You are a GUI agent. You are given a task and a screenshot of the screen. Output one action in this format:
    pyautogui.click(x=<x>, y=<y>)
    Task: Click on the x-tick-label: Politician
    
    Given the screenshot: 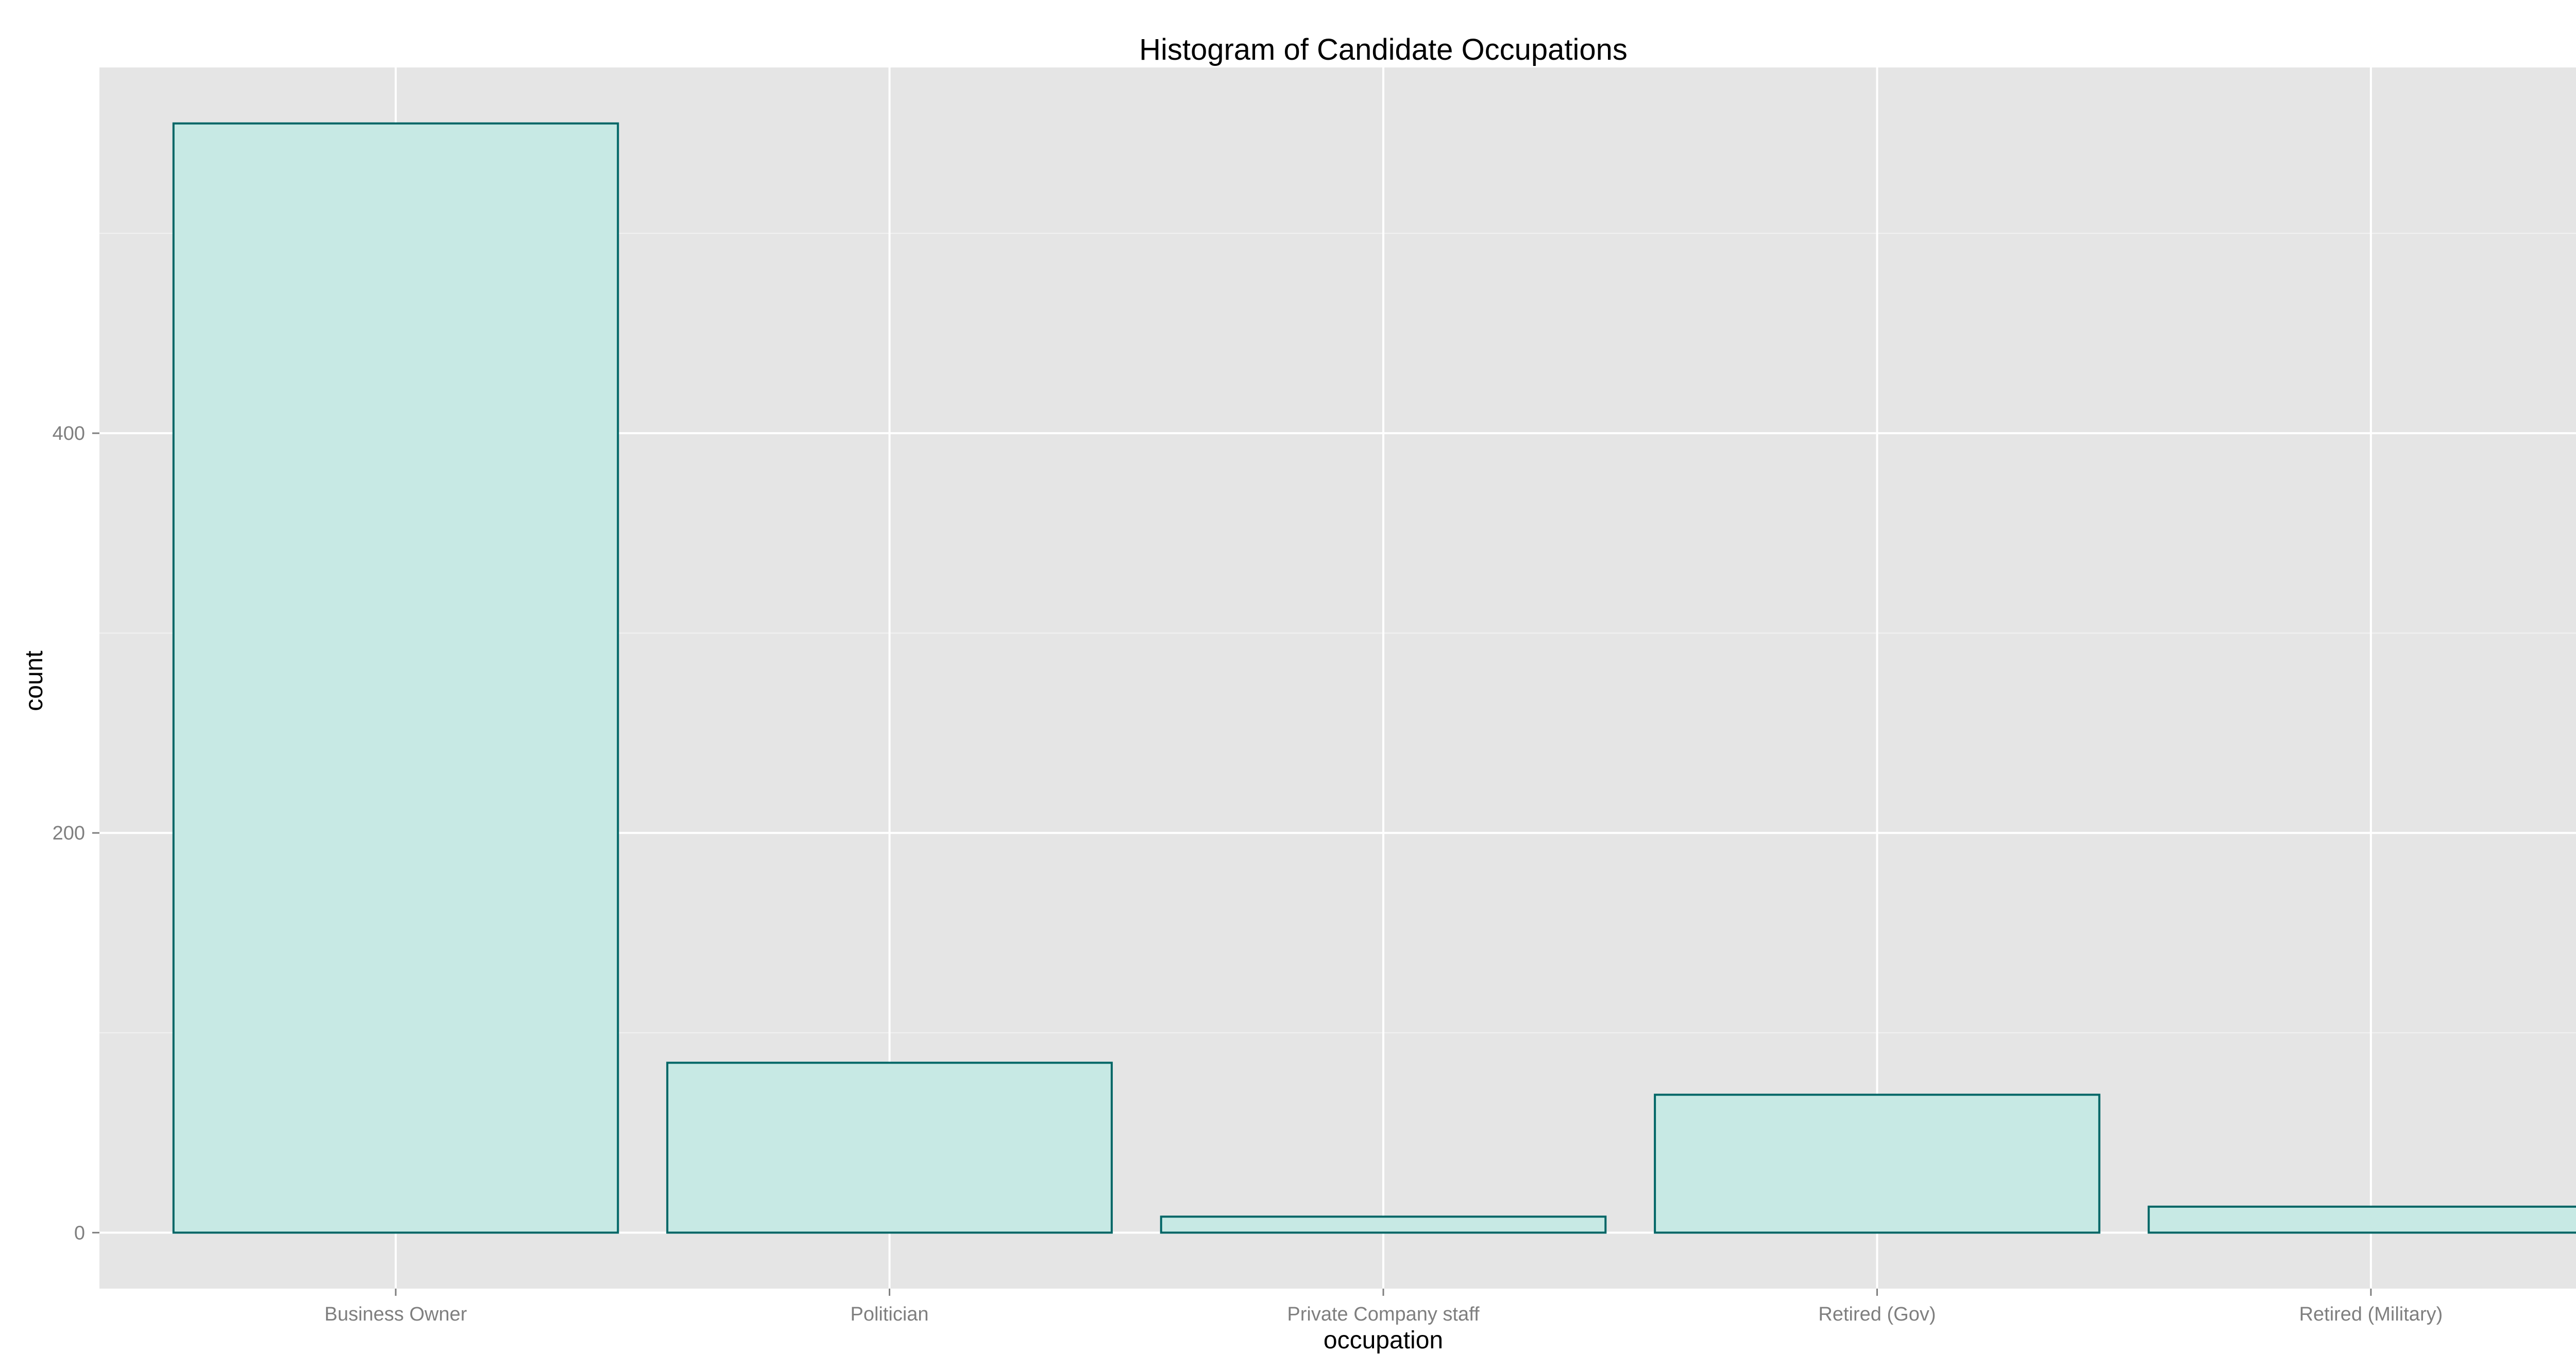 What is the action you would take?
    pyautogui.click(x=889, y=1314)
    